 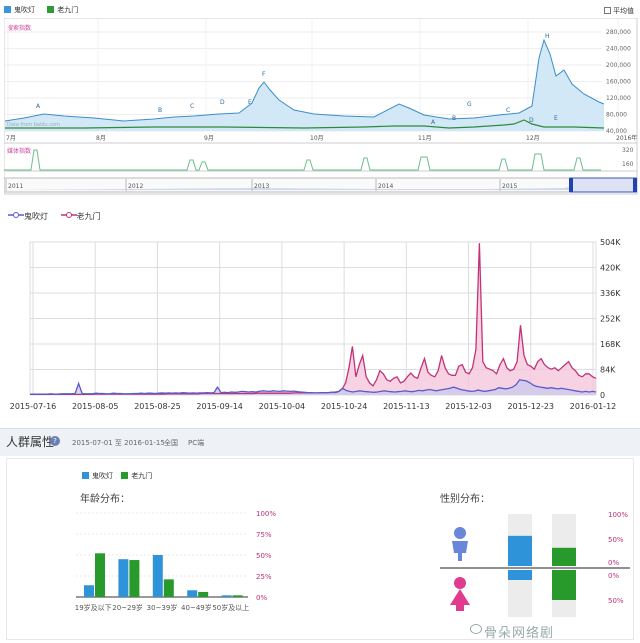 I want to click on search-xtick: 2016年1月, so click(x=627, y=138).